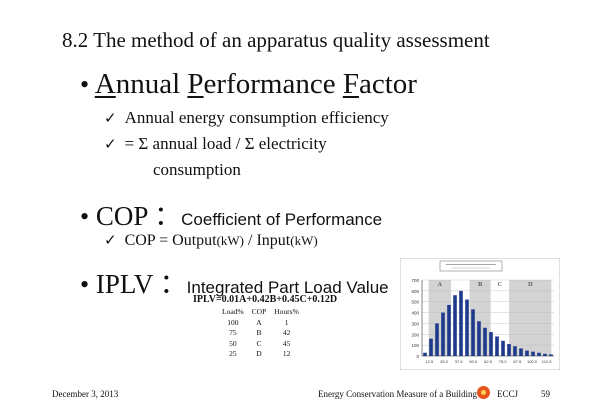 The width and height of the screenshot is (600, 415). Describe the element at coordinates (488, 361) in the screenshot. I see `x-tick-label: 62.5` at that location.